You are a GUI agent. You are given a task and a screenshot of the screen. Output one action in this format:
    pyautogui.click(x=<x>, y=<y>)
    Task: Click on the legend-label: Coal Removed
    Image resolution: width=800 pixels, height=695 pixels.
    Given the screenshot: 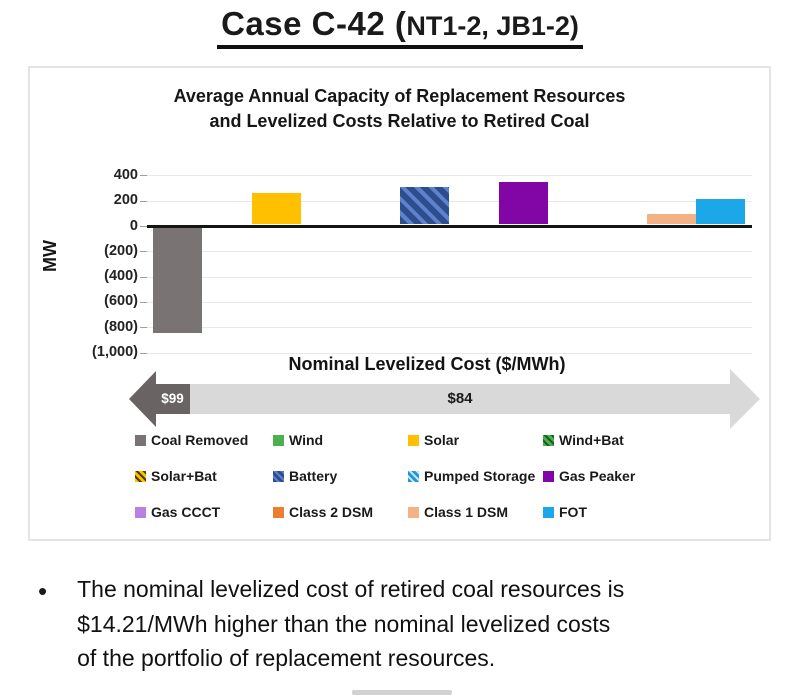 What is the action you would take?
    pyautogui.click(x=200, y=440)
    